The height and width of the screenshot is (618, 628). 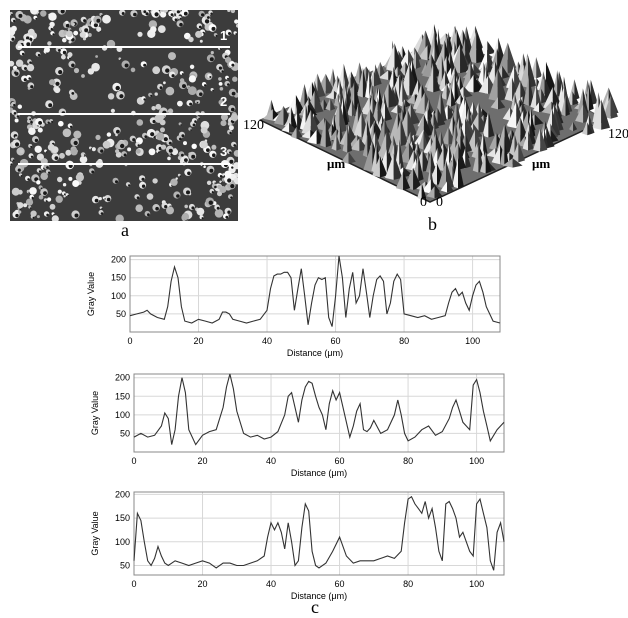 What do you see at coordinates (336, 163) in the screenshot?
I see `surface-left-axis-unit: μm` at bounding box center [336, 163].